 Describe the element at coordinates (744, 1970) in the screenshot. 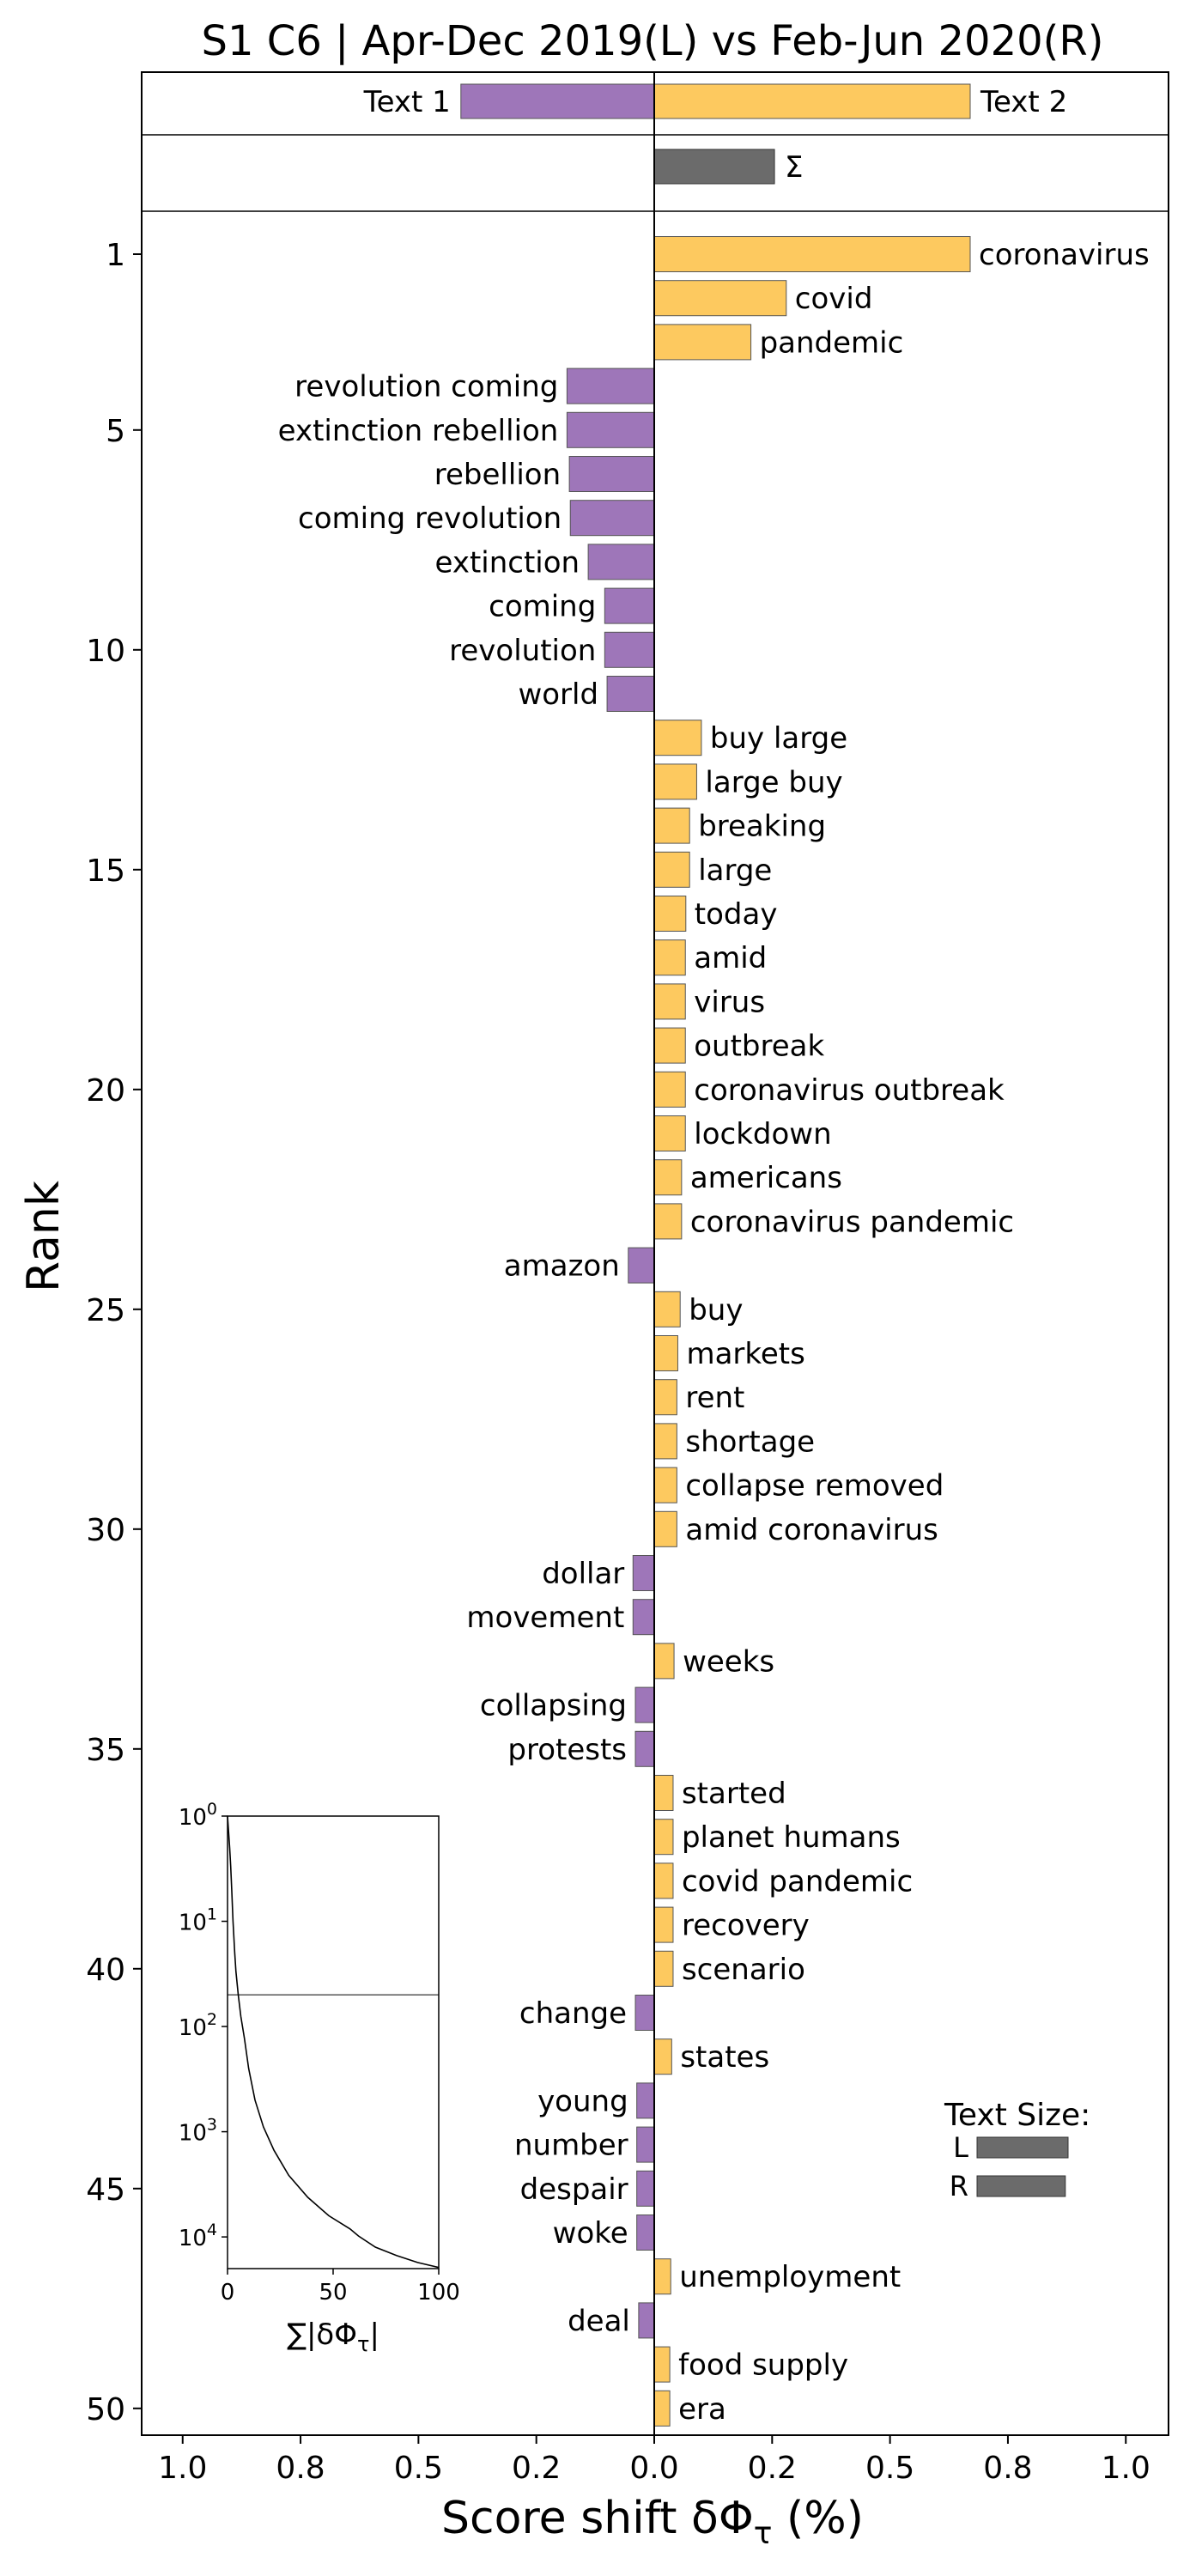

I see `word-label: scenario` at that location.